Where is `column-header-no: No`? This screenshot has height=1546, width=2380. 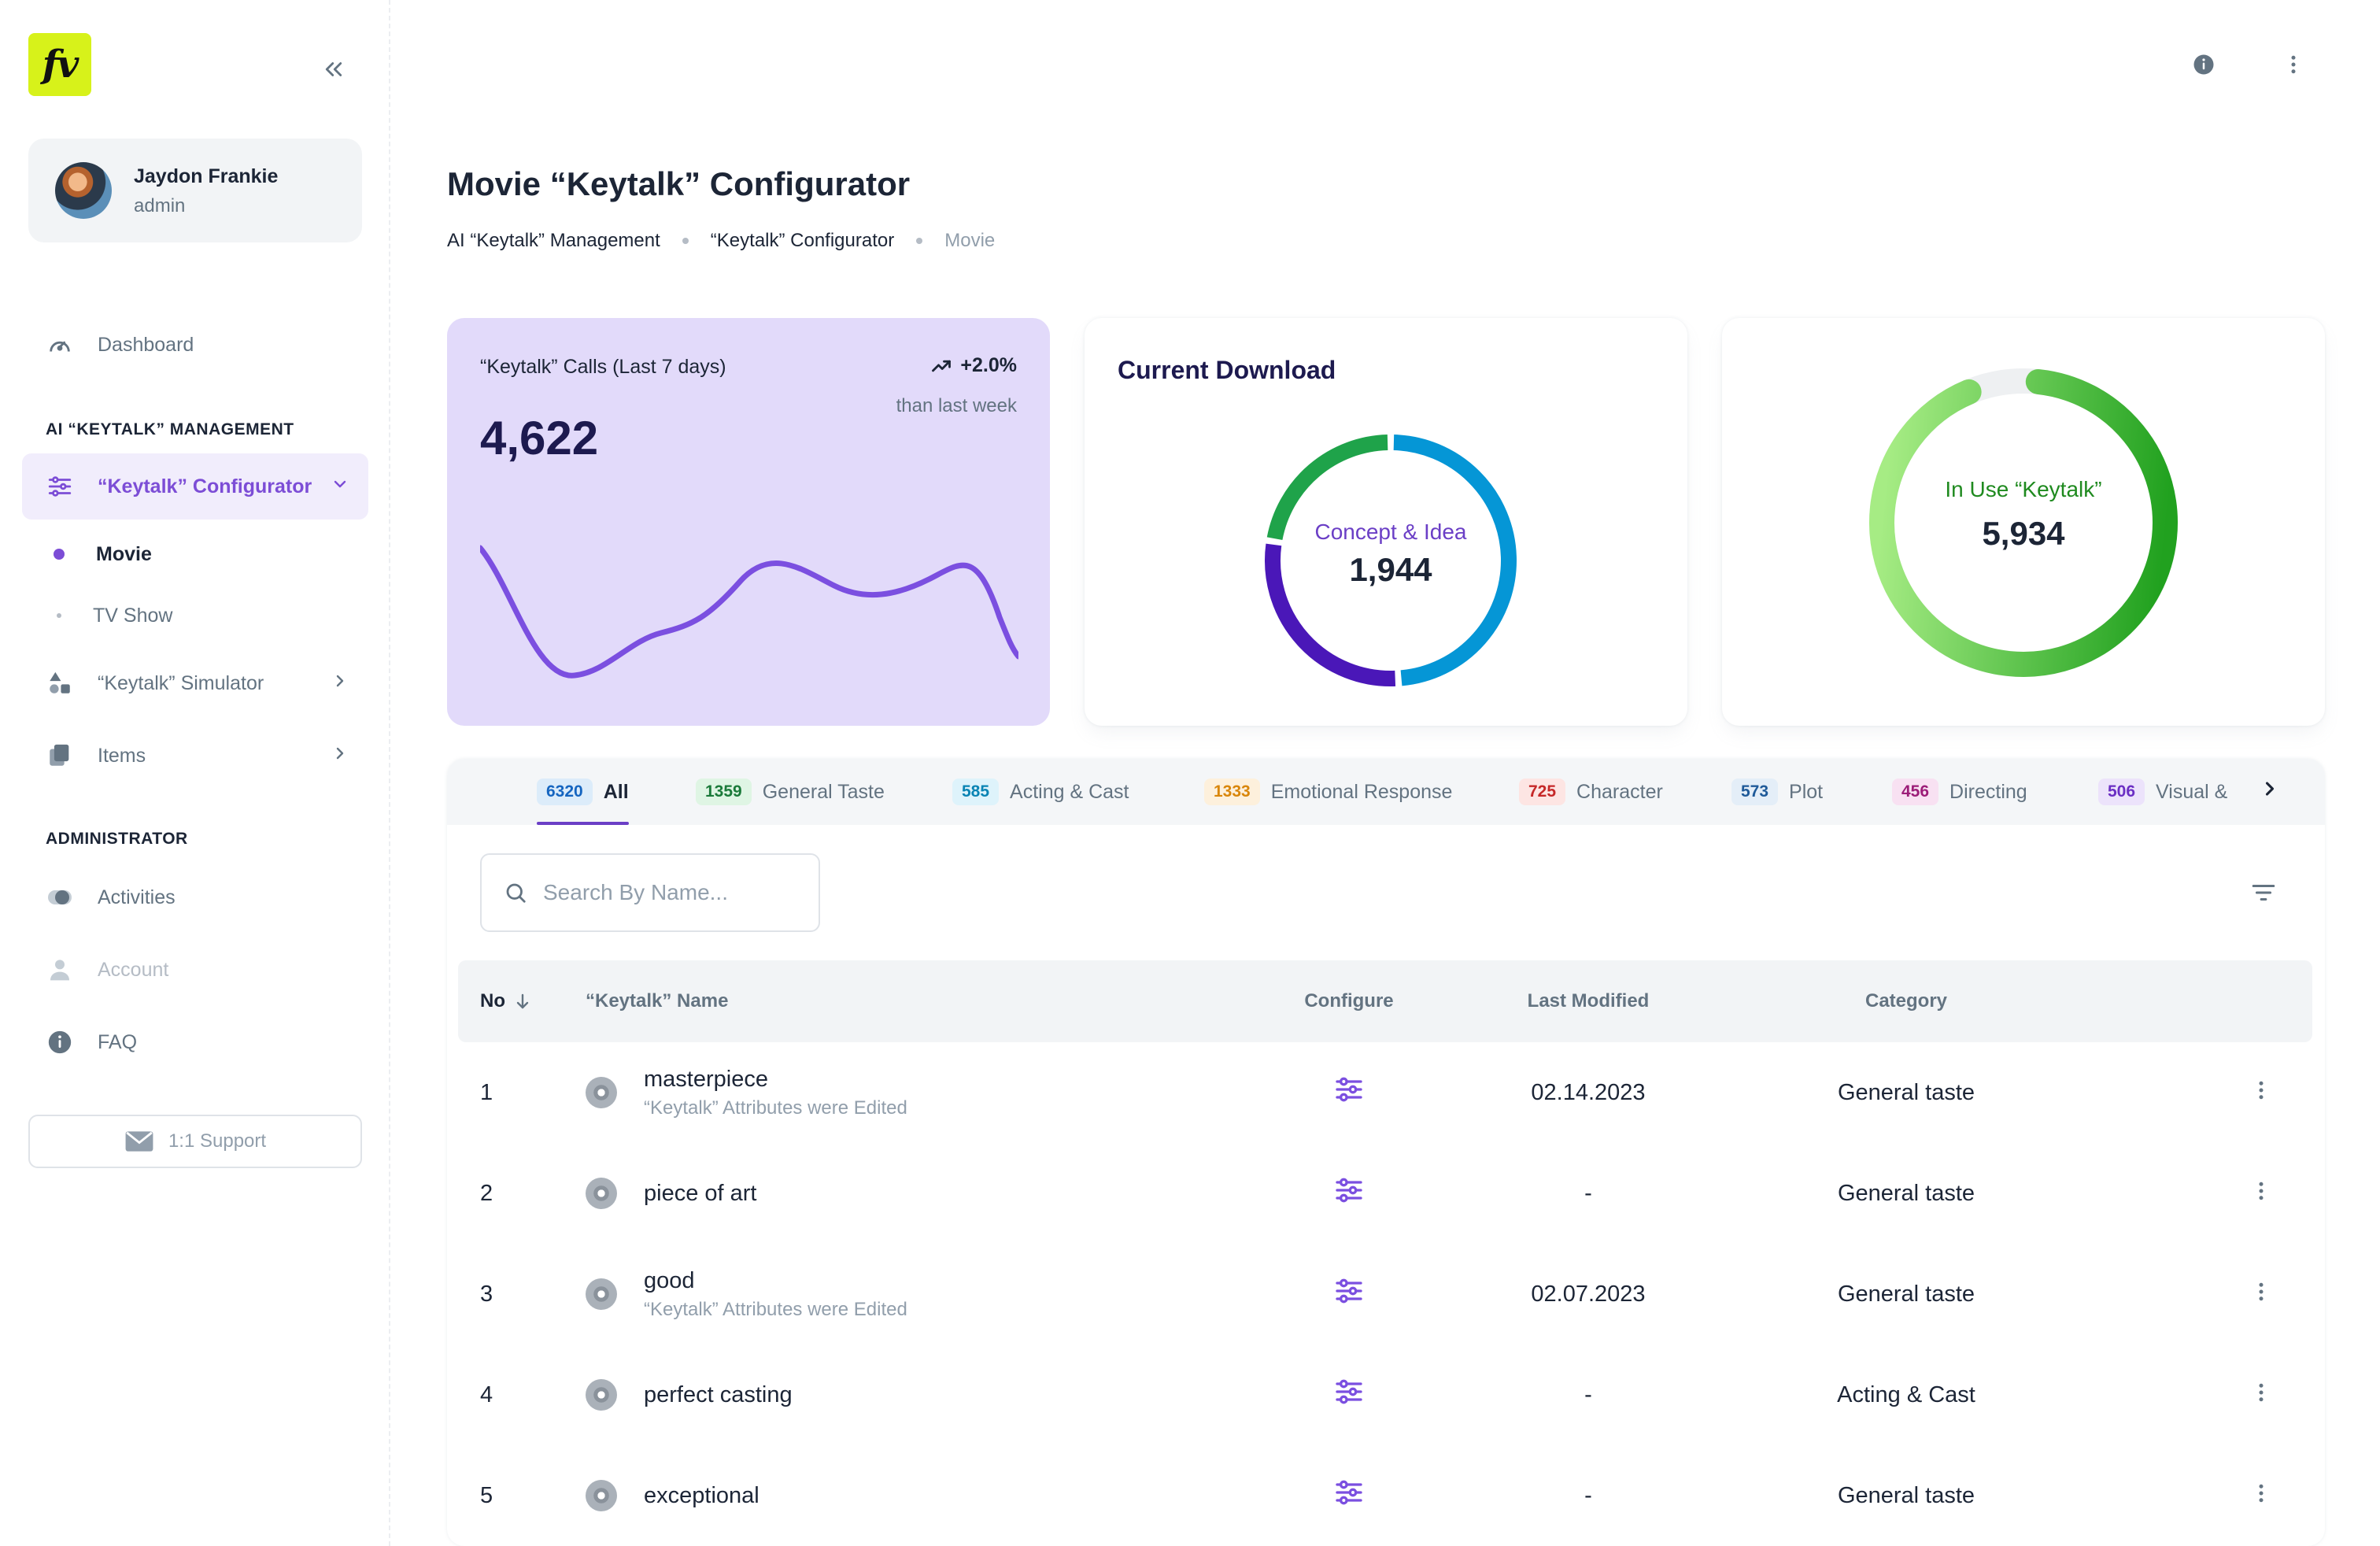
column-header-no: No is located at coordinates (506, 1001).